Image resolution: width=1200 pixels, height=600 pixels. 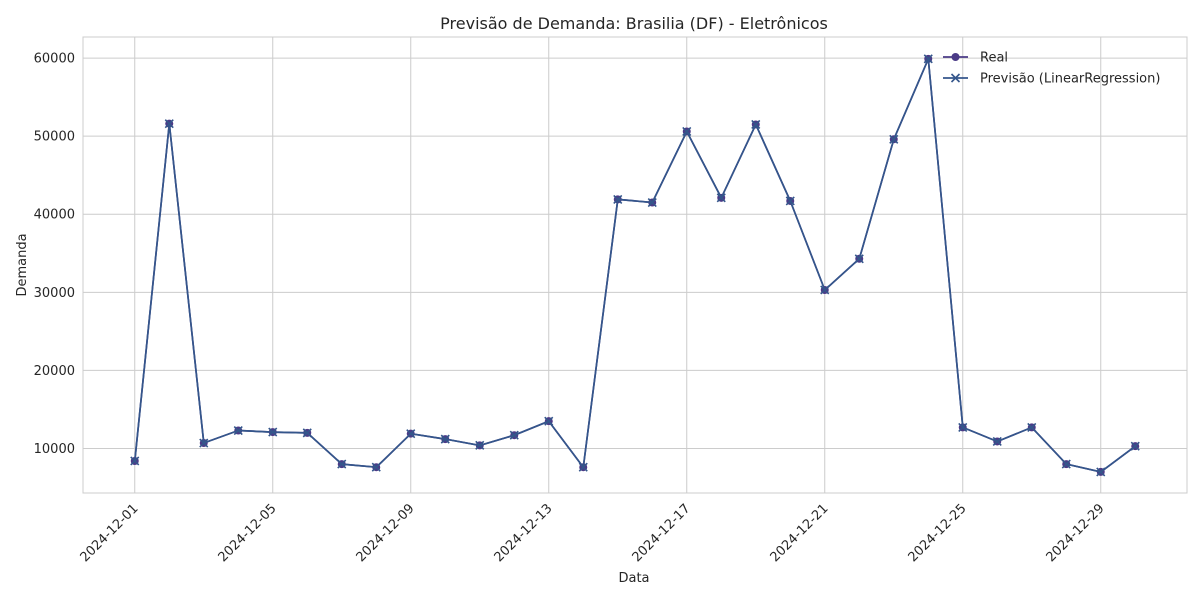 I want to click on legend-item: Previsão (LinearRegression), so click(x=1051, y=79).